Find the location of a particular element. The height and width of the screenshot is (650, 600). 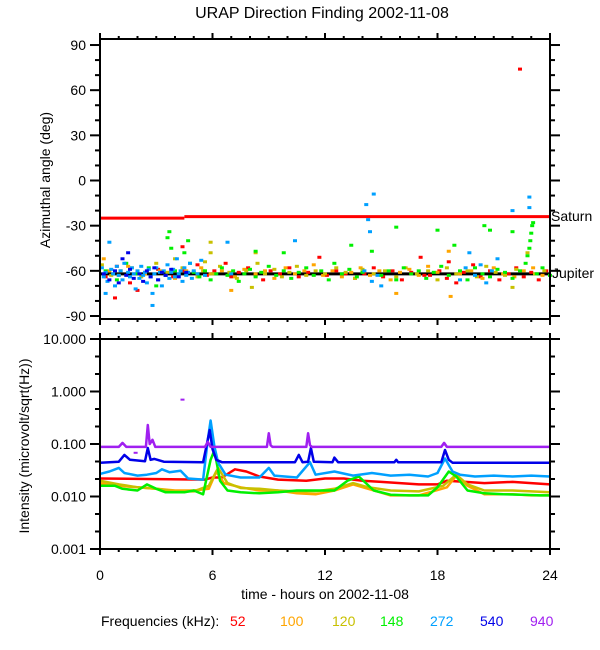

intensity-y-tick-label: 0.010 is located at coordinates (68, 497).